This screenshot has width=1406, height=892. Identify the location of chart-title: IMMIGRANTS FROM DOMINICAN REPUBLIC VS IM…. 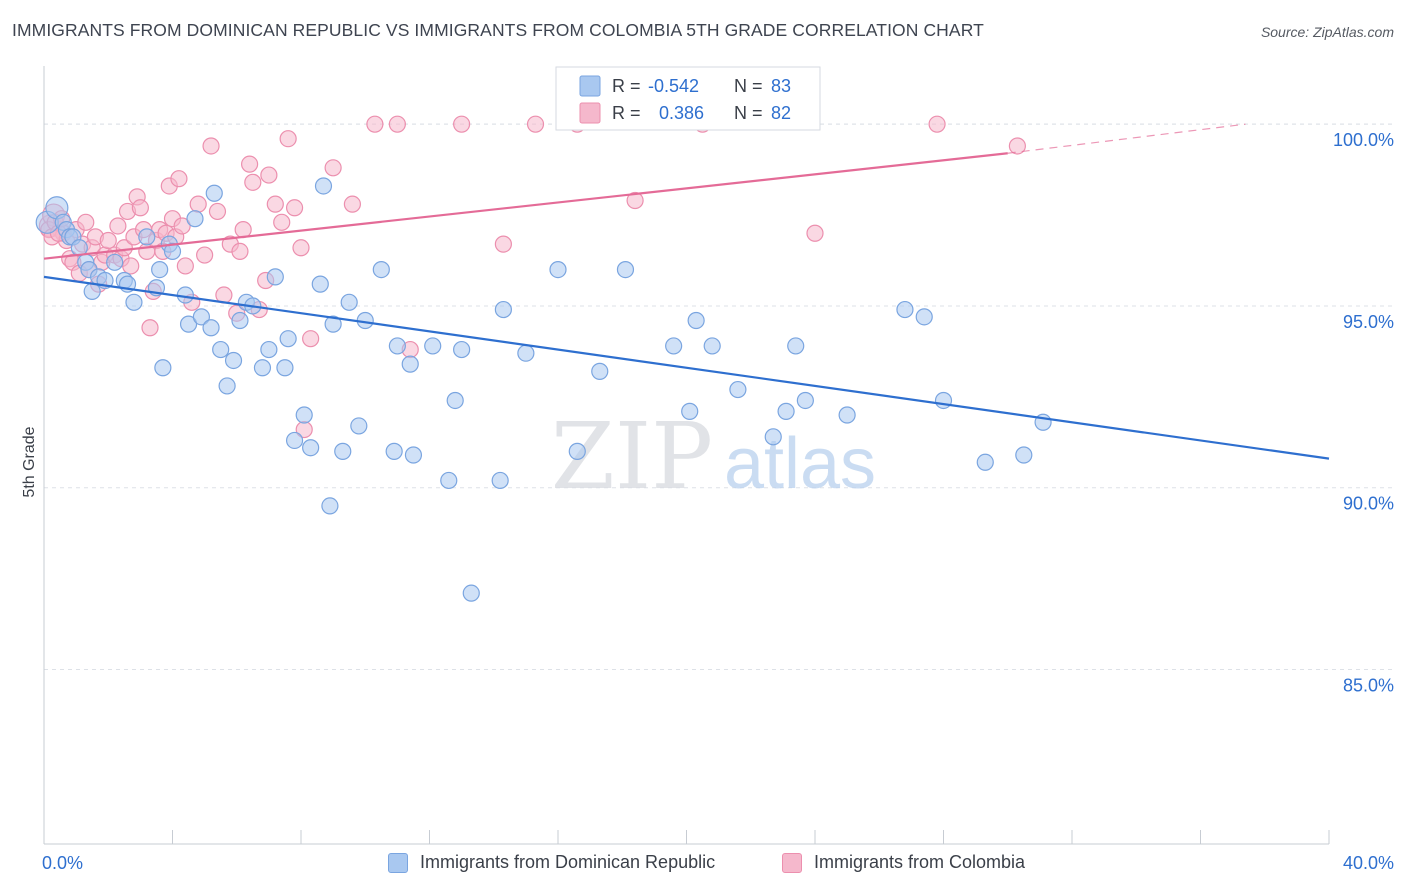
(498, 30).